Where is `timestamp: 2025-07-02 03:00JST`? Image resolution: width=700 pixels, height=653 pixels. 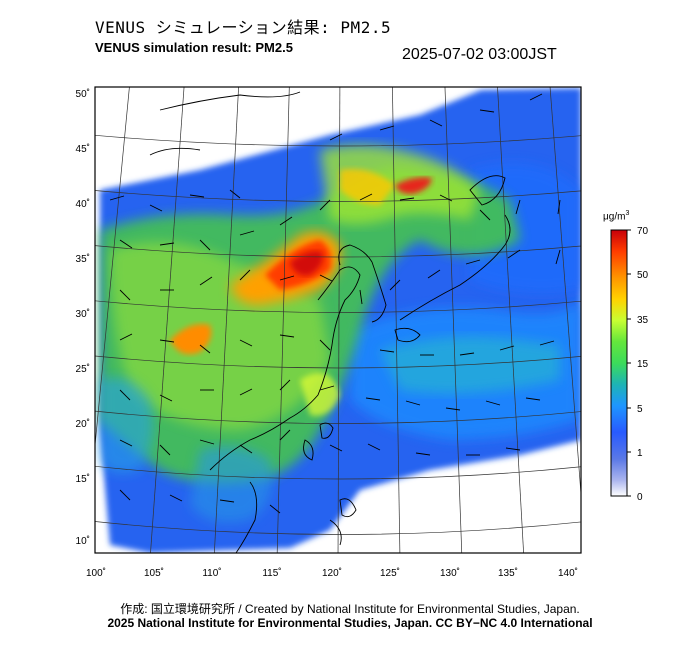
timestamp: 2025-07-02 03:00JST is located at coordinates (479, 54).